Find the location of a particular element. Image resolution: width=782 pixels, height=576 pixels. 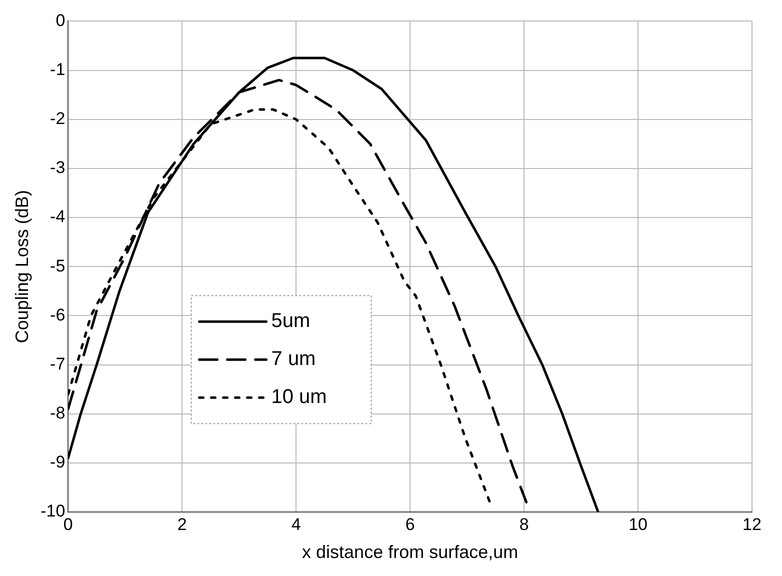

y-tick-label: -8 is located at coordinates (58, 413).